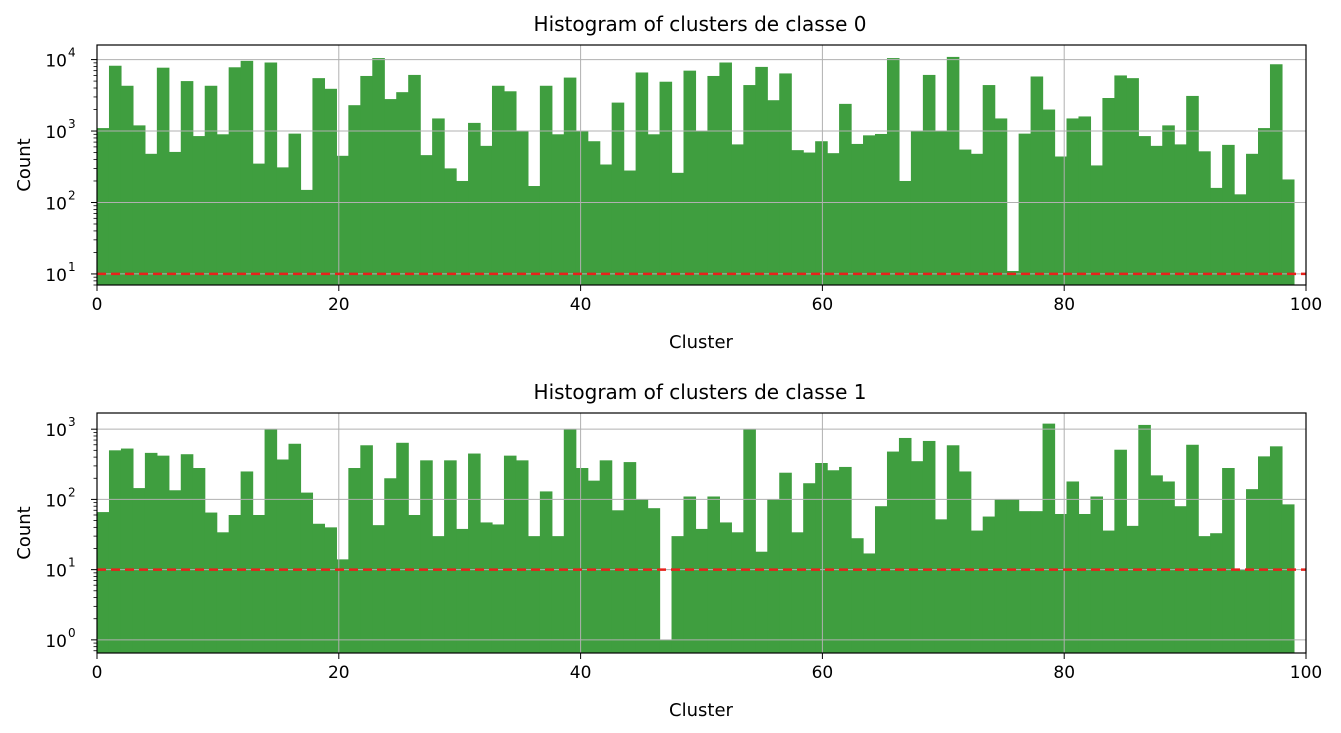 This screenshot has height=733, width=1341. What do you see at coordinates (72, 422) in the screenshot?
I see `y-tick-exponent: 3` at bounding box center [72, 422].